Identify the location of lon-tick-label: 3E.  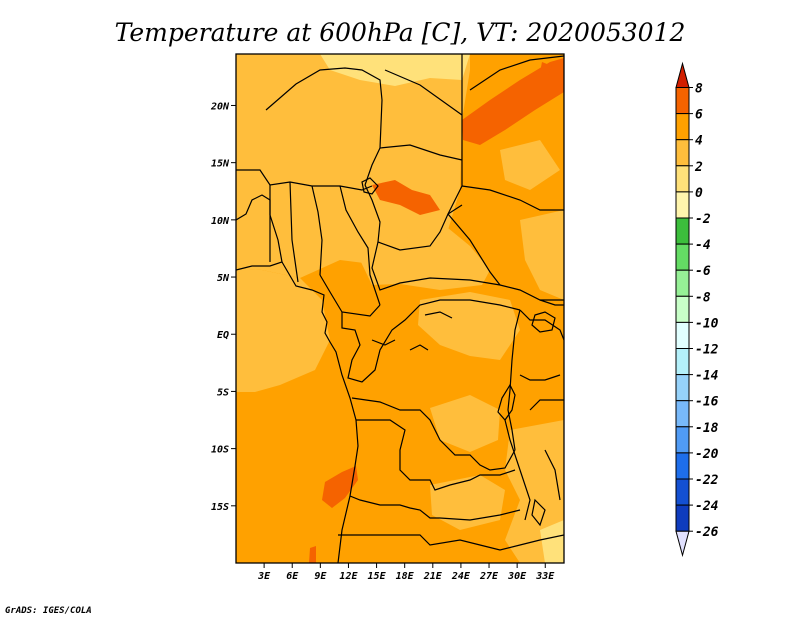
(264, 576).